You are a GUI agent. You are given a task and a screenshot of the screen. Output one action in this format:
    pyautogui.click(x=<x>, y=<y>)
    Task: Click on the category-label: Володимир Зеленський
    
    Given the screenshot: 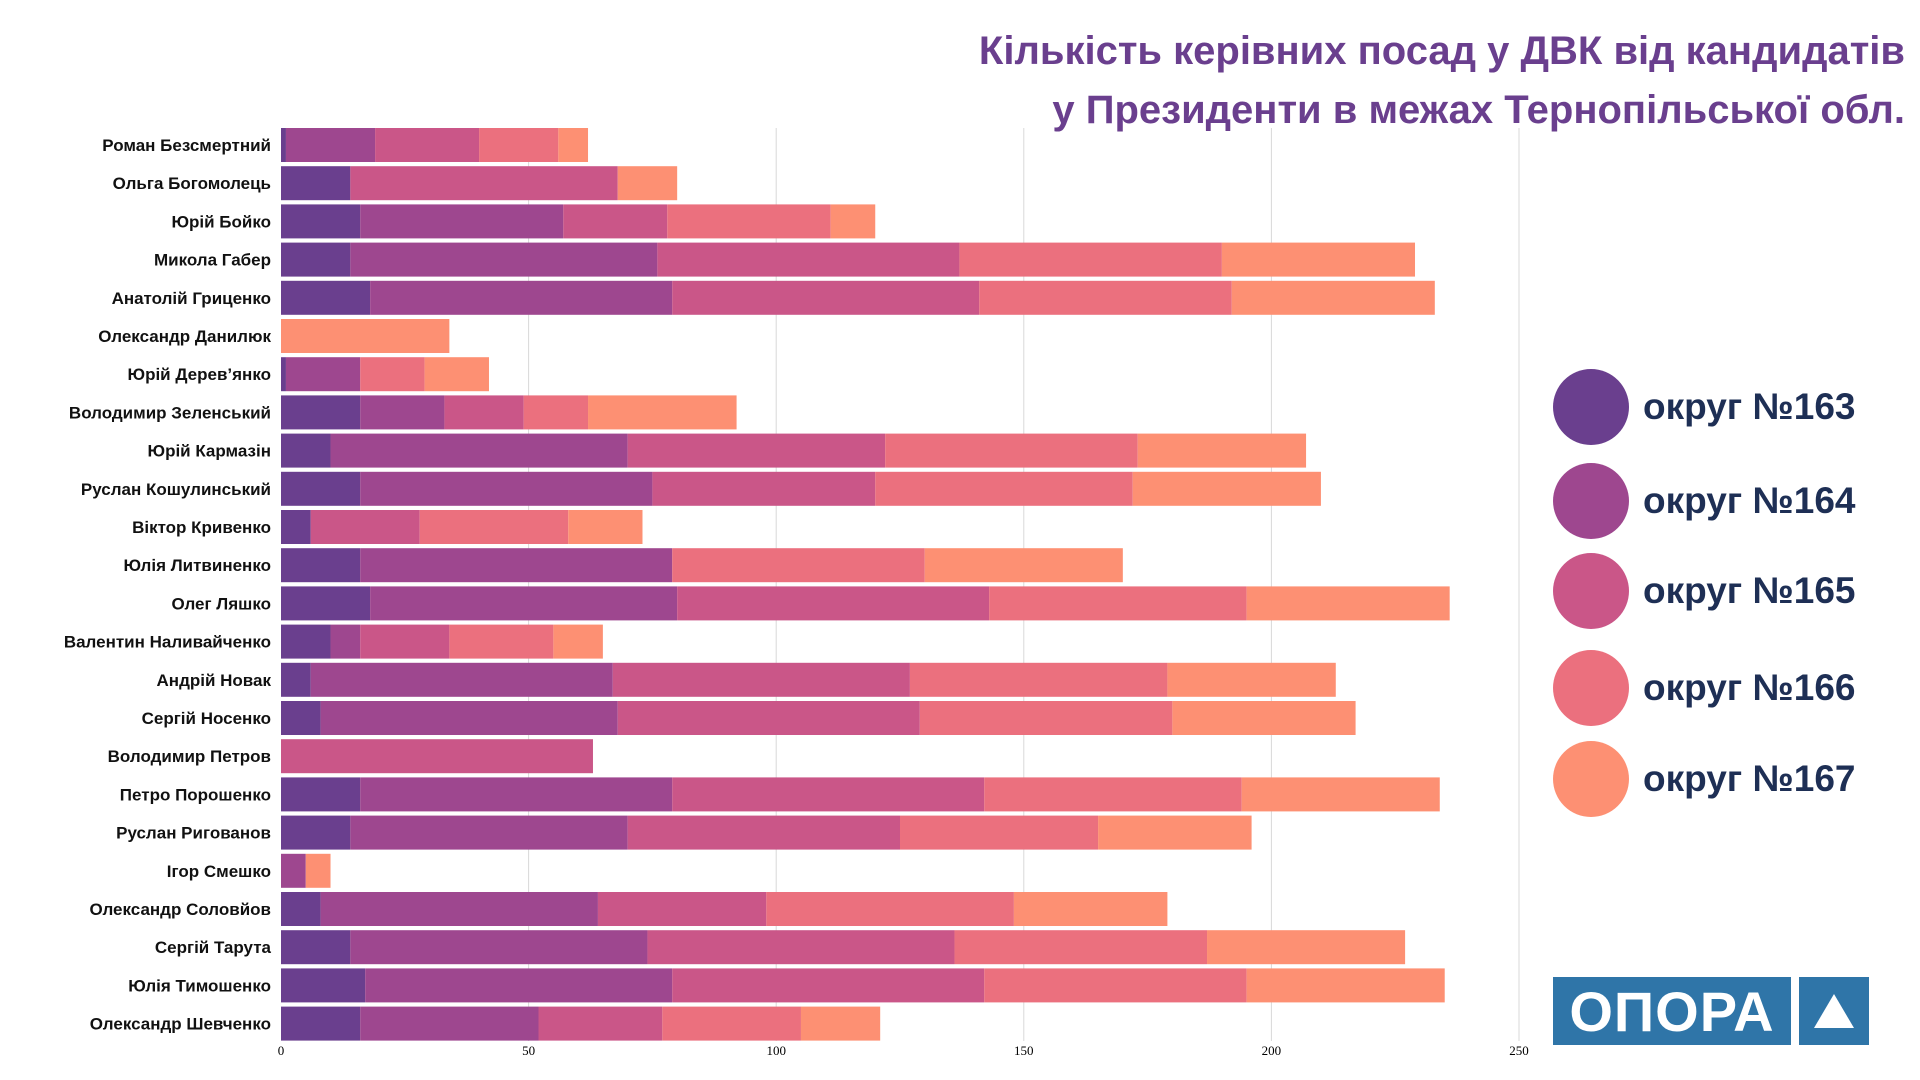 What is the action you would take?
    pyautogui.click(x=170, y=412)
    